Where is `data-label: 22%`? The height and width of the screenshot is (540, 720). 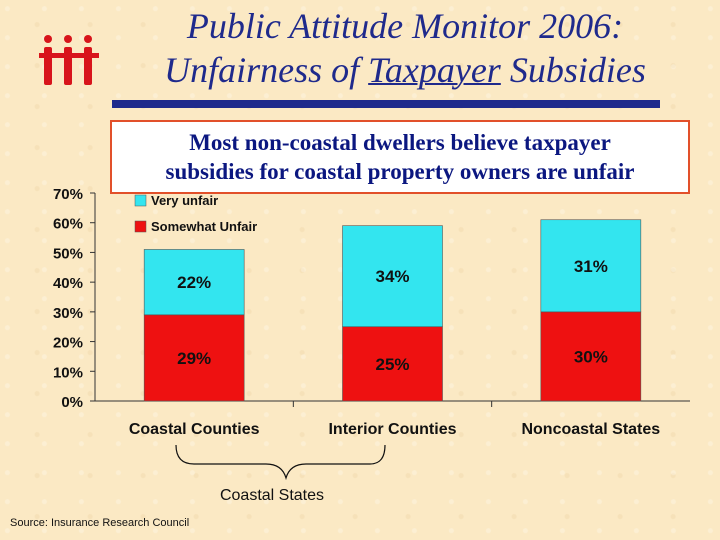
data-label: 22% is located at coordinates (194, 282).